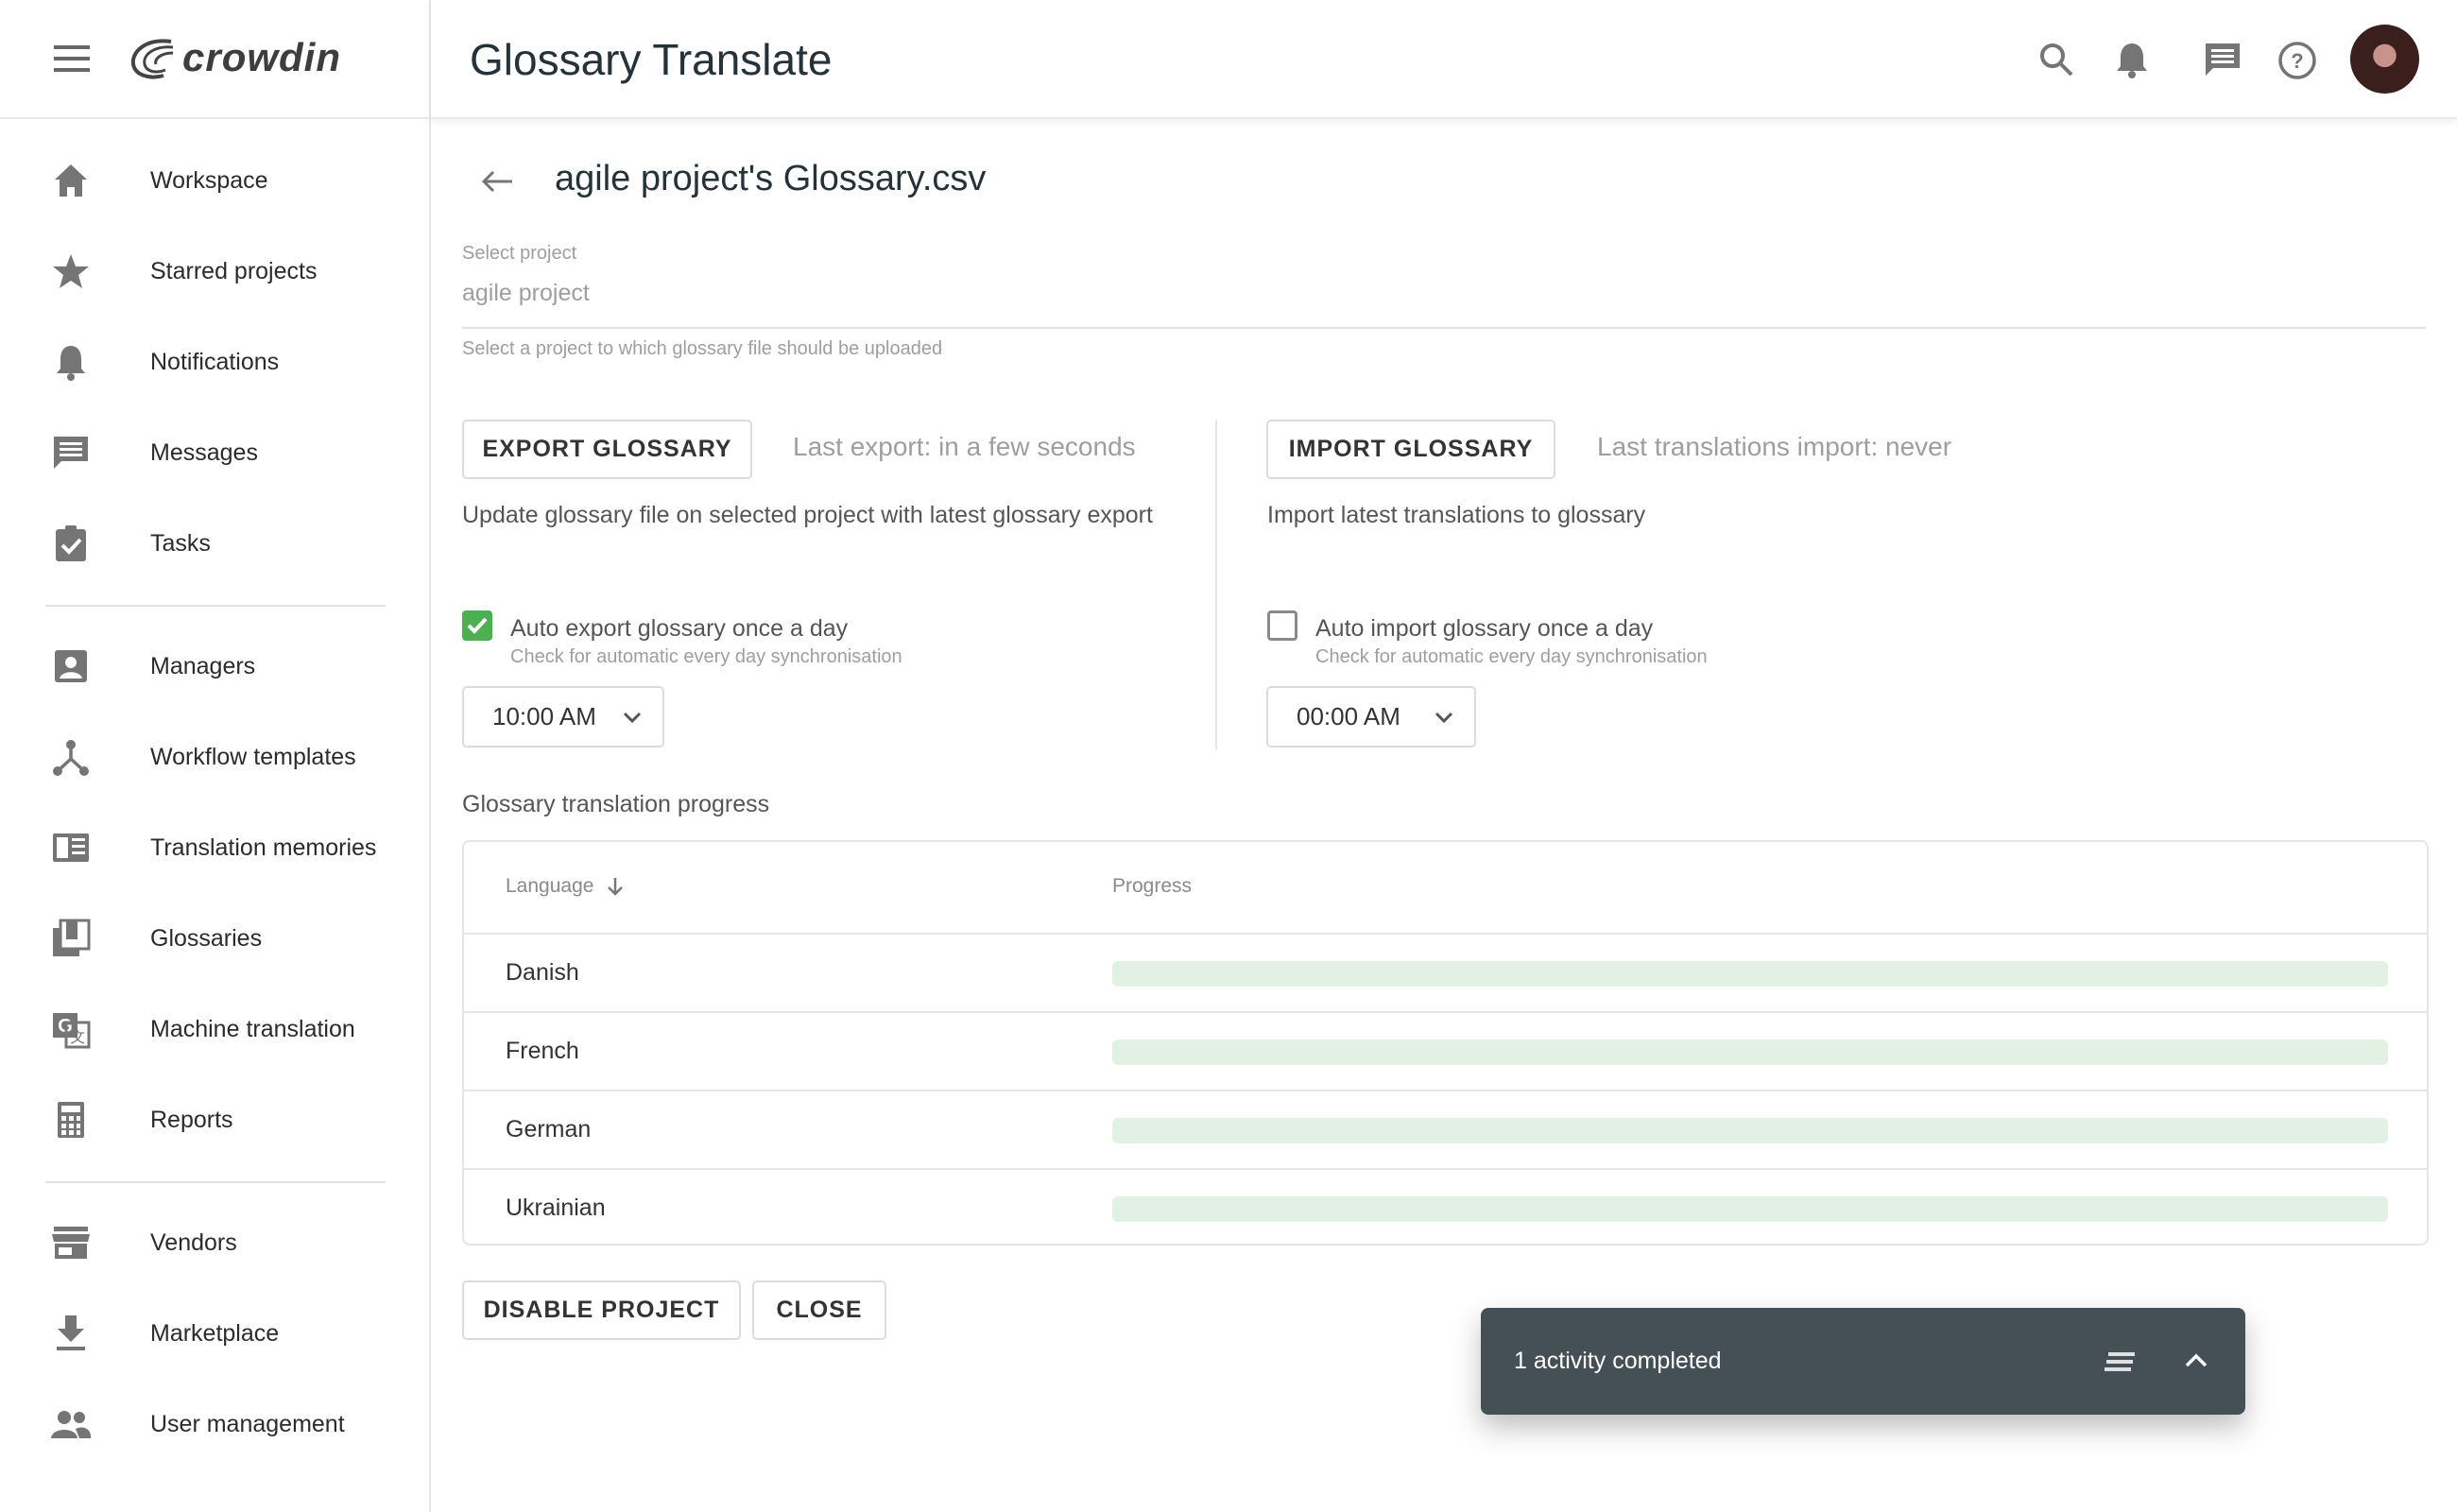  Describe the element at coordinates (542, 972) in the screenshot. I see `language-name: Danish` at that location.